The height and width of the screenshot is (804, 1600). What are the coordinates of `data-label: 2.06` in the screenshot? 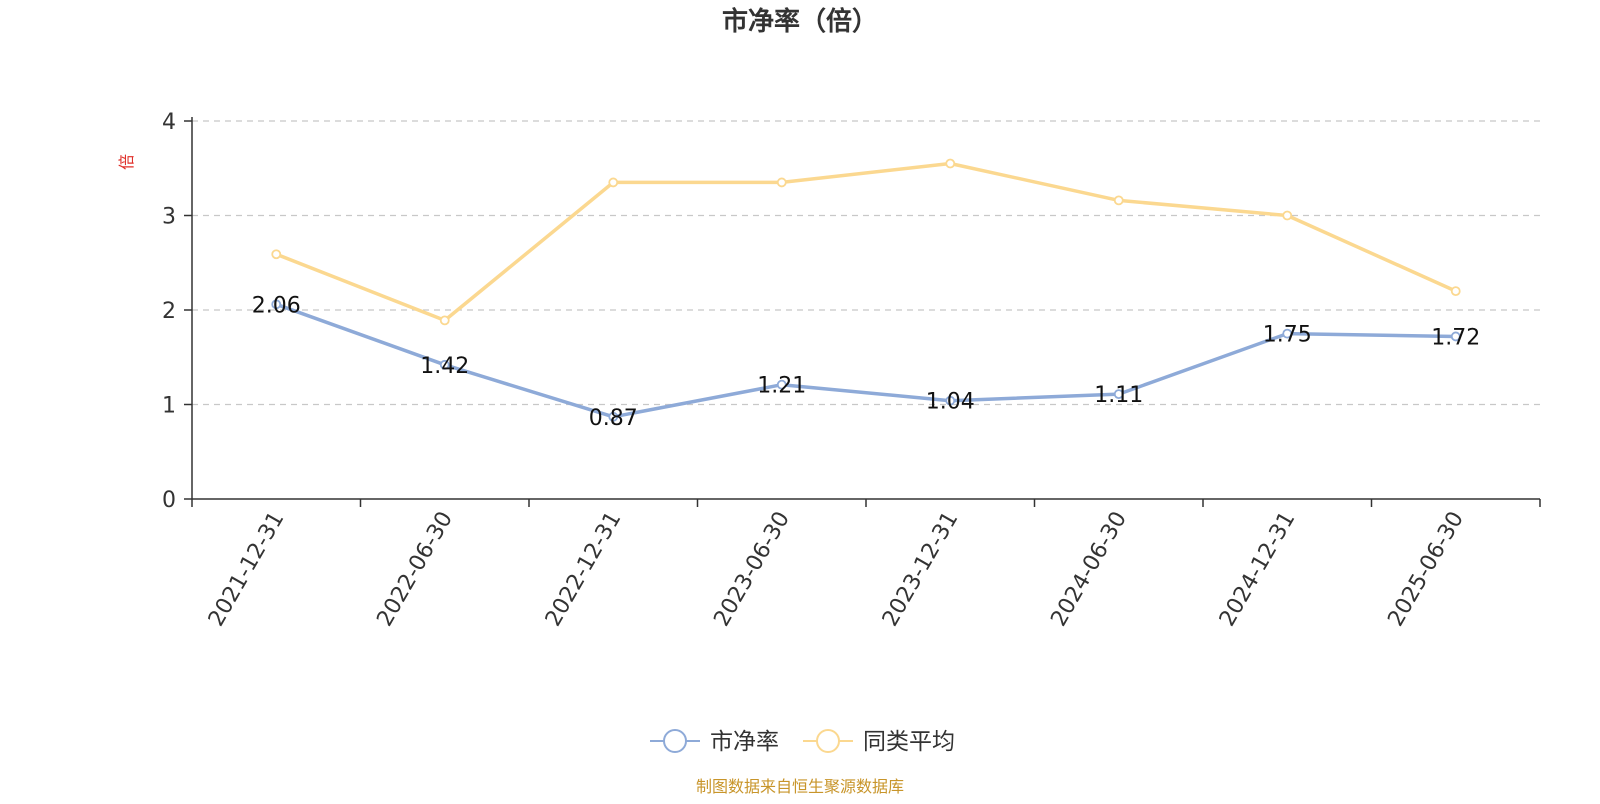 It's located at (276, 305).